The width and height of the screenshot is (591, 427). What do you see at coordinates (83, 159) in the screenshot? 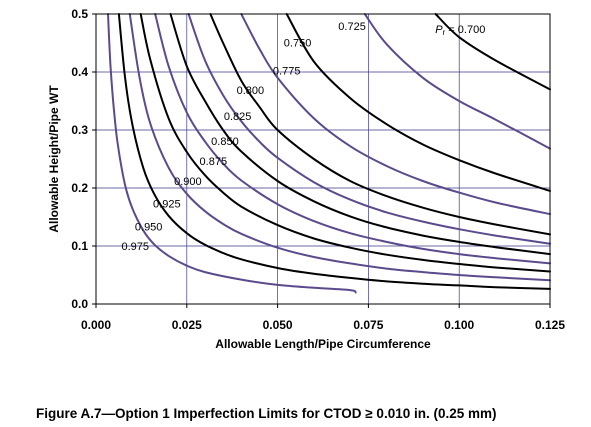
I see `y-tick-labels: 0.0 0.1 0.2 0.3 0.4 0.5` at bounding box center [83, 159].